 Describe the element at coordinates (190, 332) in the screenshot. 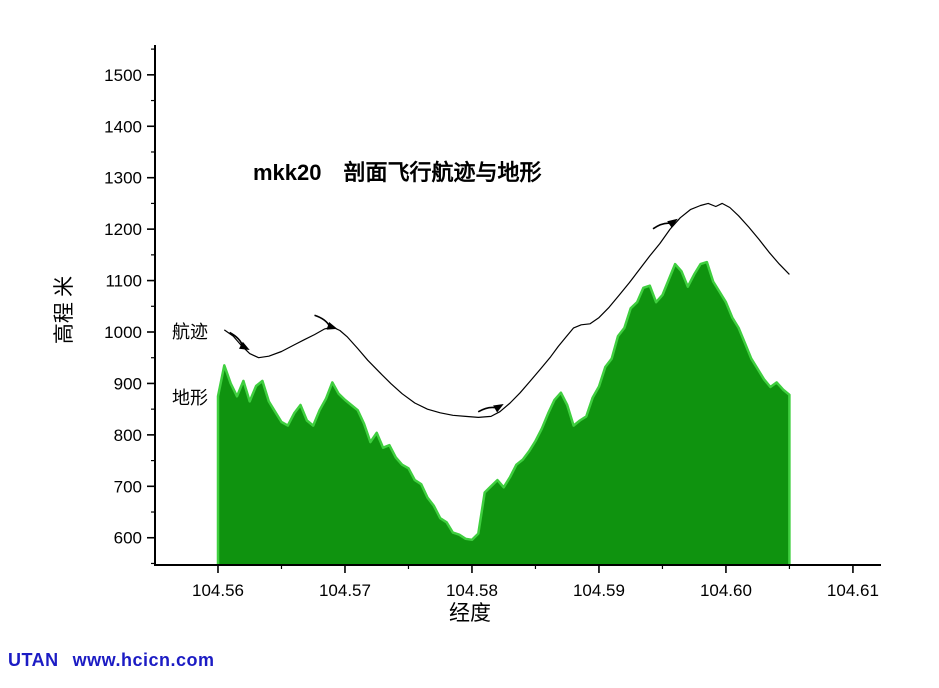

I see `track-series-label: 航迹` at that location.